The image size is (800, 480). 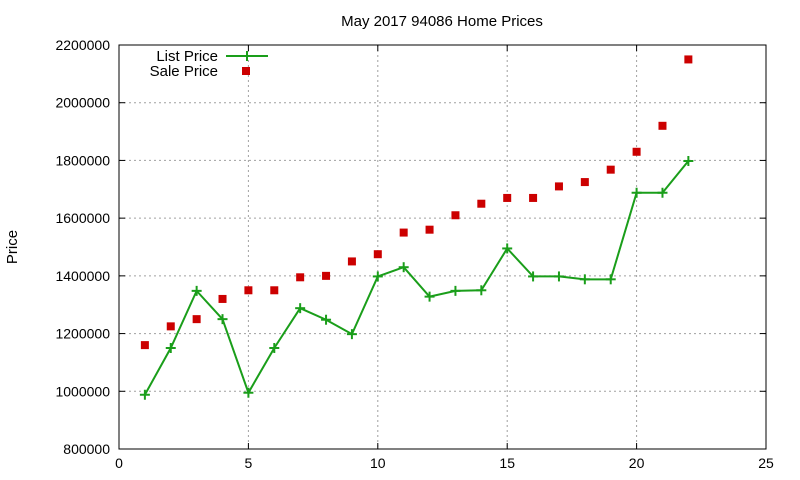 I want to click on y-tick-label: 1400000, so click(x=82, y=276).